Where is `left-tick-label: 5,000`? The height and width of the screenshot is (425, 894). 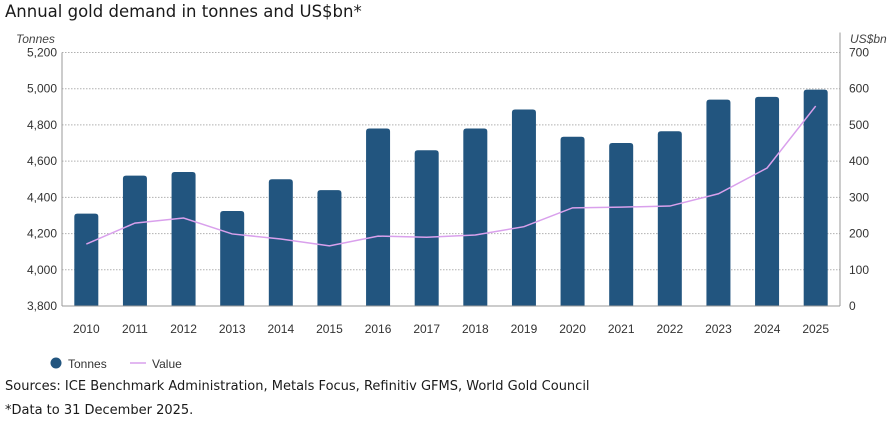
left-tick-label: 5,000 is located at coordinates (42, 89).